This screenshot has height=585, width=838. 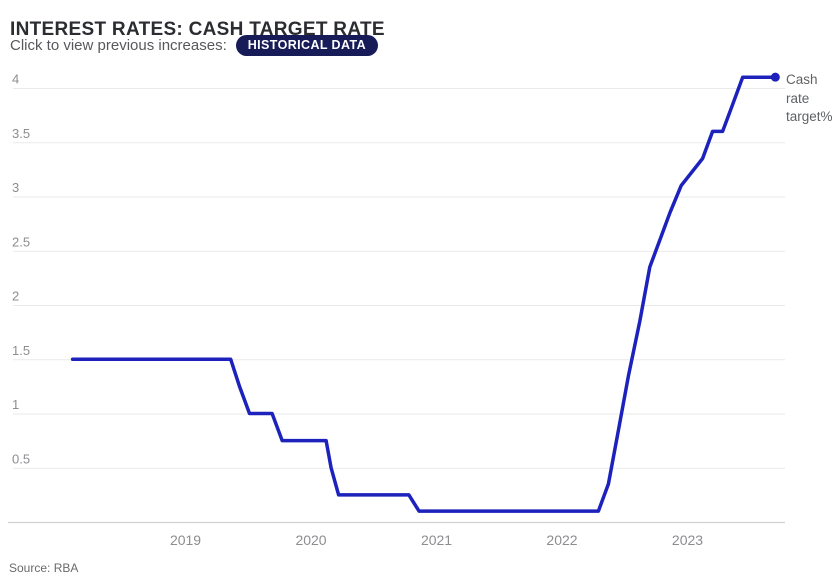 What do you see at coordinates (21, 350) in the screenshot?
I see `y-tick-label: 1.5` at bounding box center [21, 350].